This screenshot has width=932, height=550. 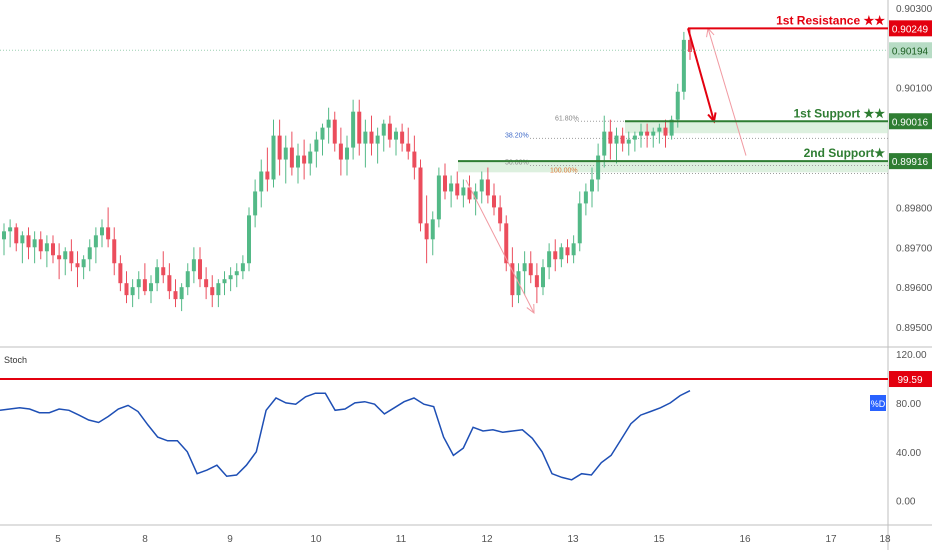 What do you see at coordinates (914, 89) in the screenshot?
I see `price-tick-label: 0.90100` at bounding box center [914, 89].